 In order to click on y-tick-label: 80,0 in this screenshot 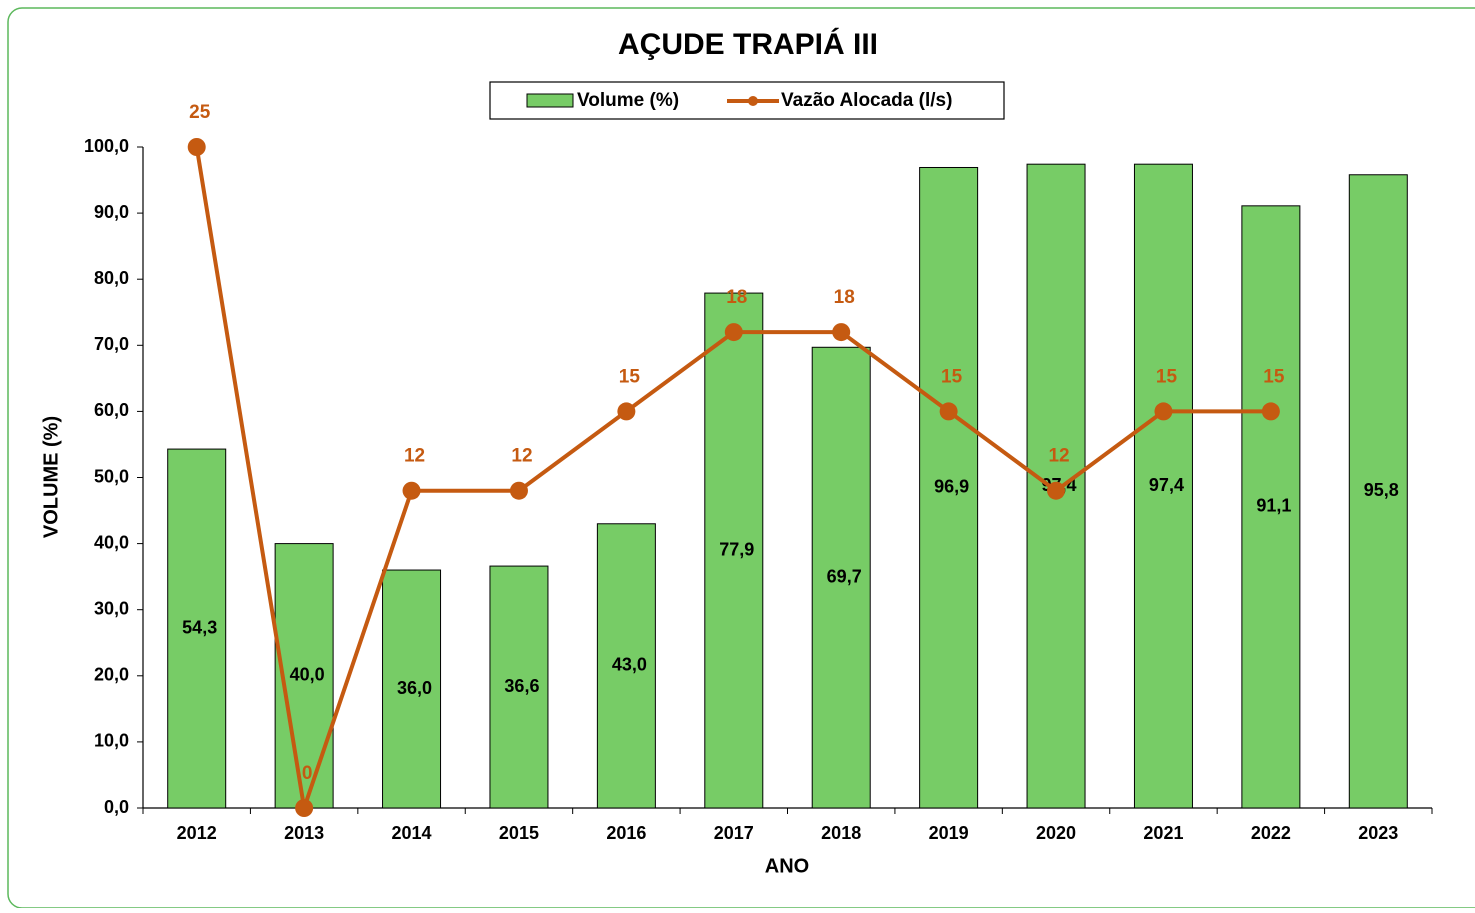, I will do `click(111, 278)`.